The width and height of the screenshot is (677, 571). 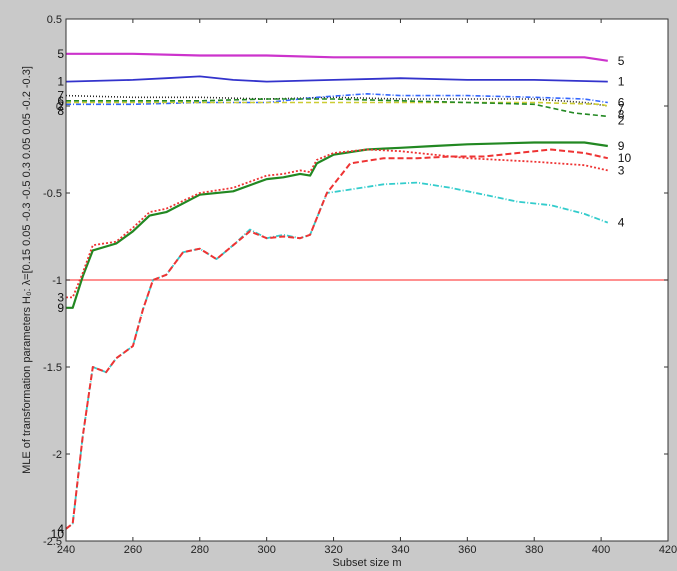 What do you see at coordinates (621, 115) in the screenshot?
I see `series-end-label-8: 8` at bounding box center [621, 115].